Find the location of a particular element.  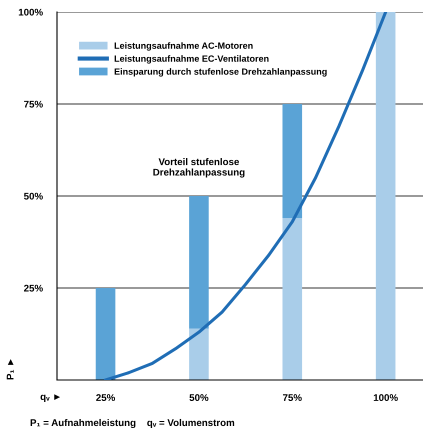

legend-label: Leistungsaufnahme AC-Motoren is located at coordinates (183, 46).